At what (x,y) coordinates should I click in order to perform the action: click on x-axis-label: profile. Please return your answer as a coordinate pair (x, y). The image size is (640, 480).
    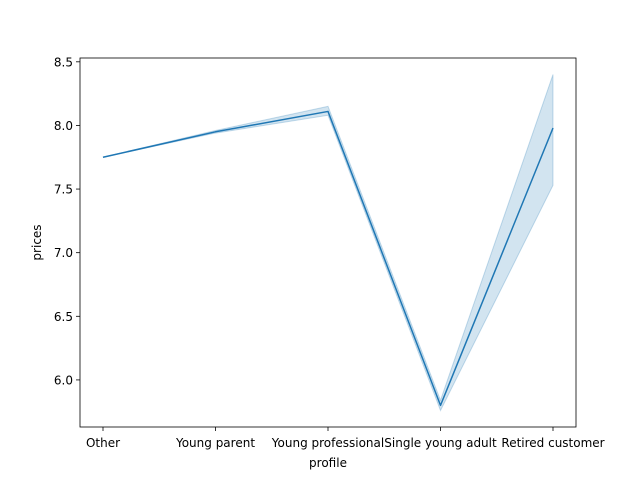
    Looking at the image, I should click on (328, 463).